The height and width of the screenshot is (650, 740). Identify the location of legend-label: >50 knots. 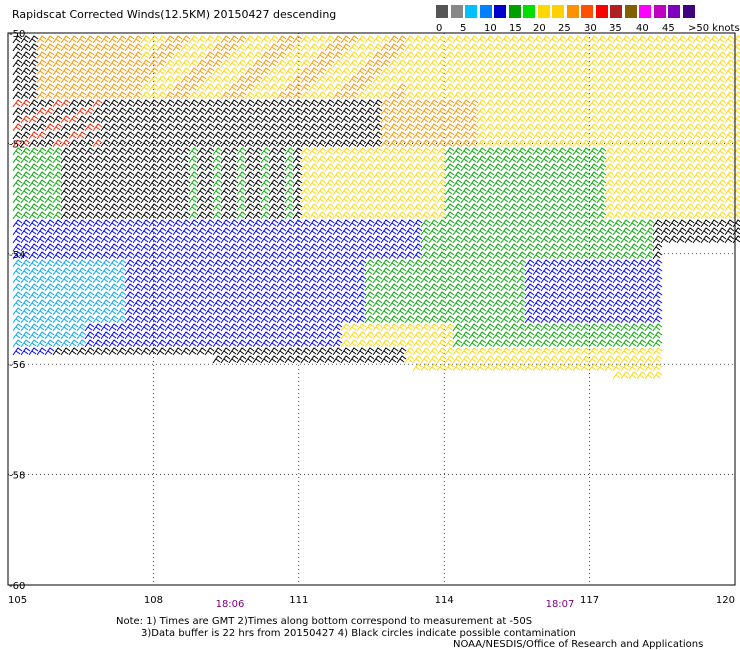
(714, 28).